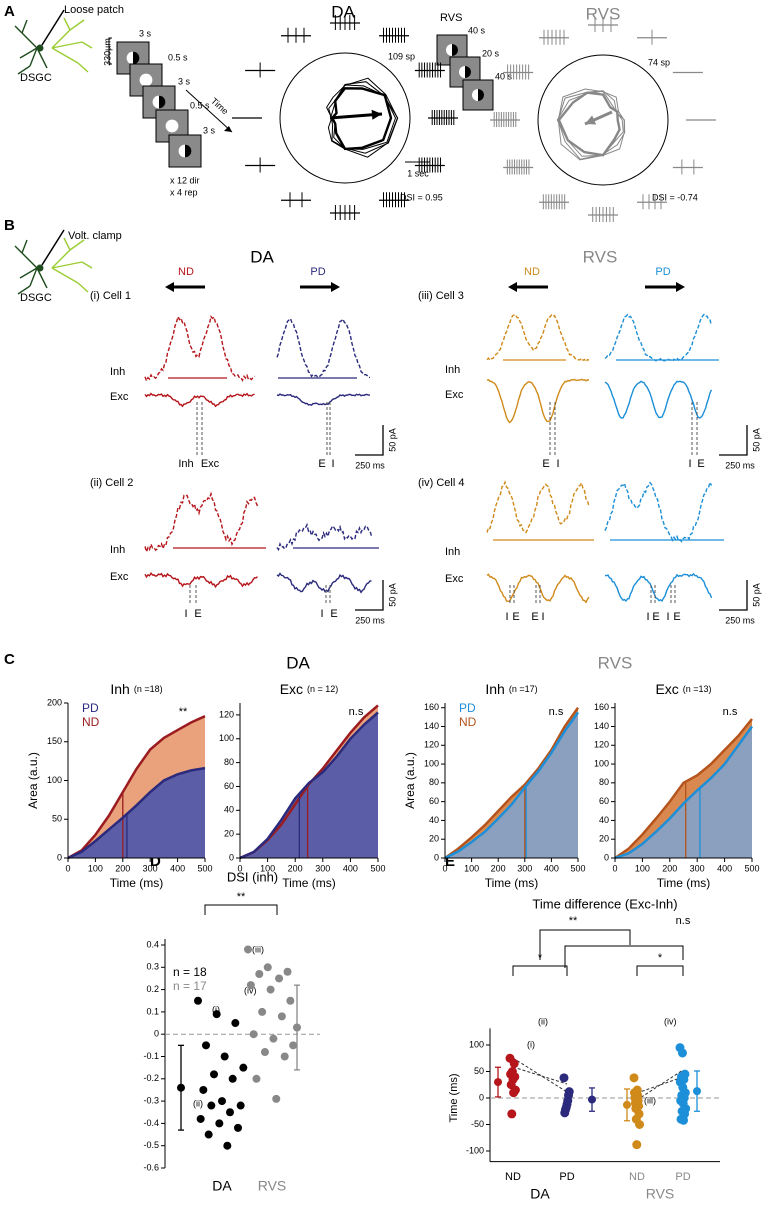  Describe the element at coordinates (145, 33) in the screenshot. I see `stim-time: 3 s` at that location.